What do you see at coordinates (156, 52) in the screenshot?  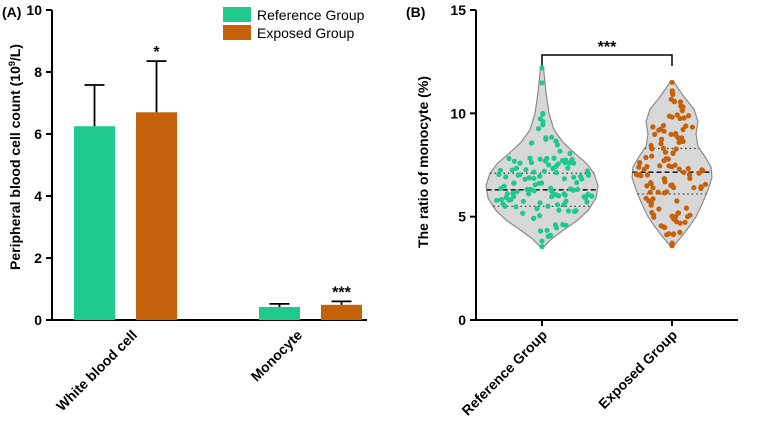 I see `significance-label: *` at bounding box center [156, 52].